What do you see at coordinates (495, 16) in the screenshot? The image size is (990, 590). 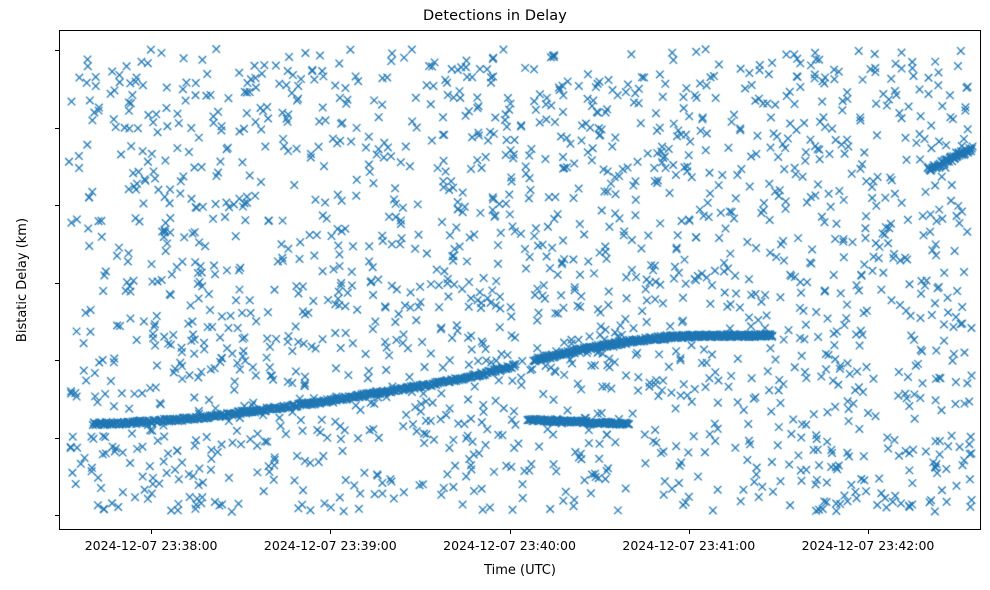 I see `chart-title: Detections in Delay` at bounding box center [495, 16].